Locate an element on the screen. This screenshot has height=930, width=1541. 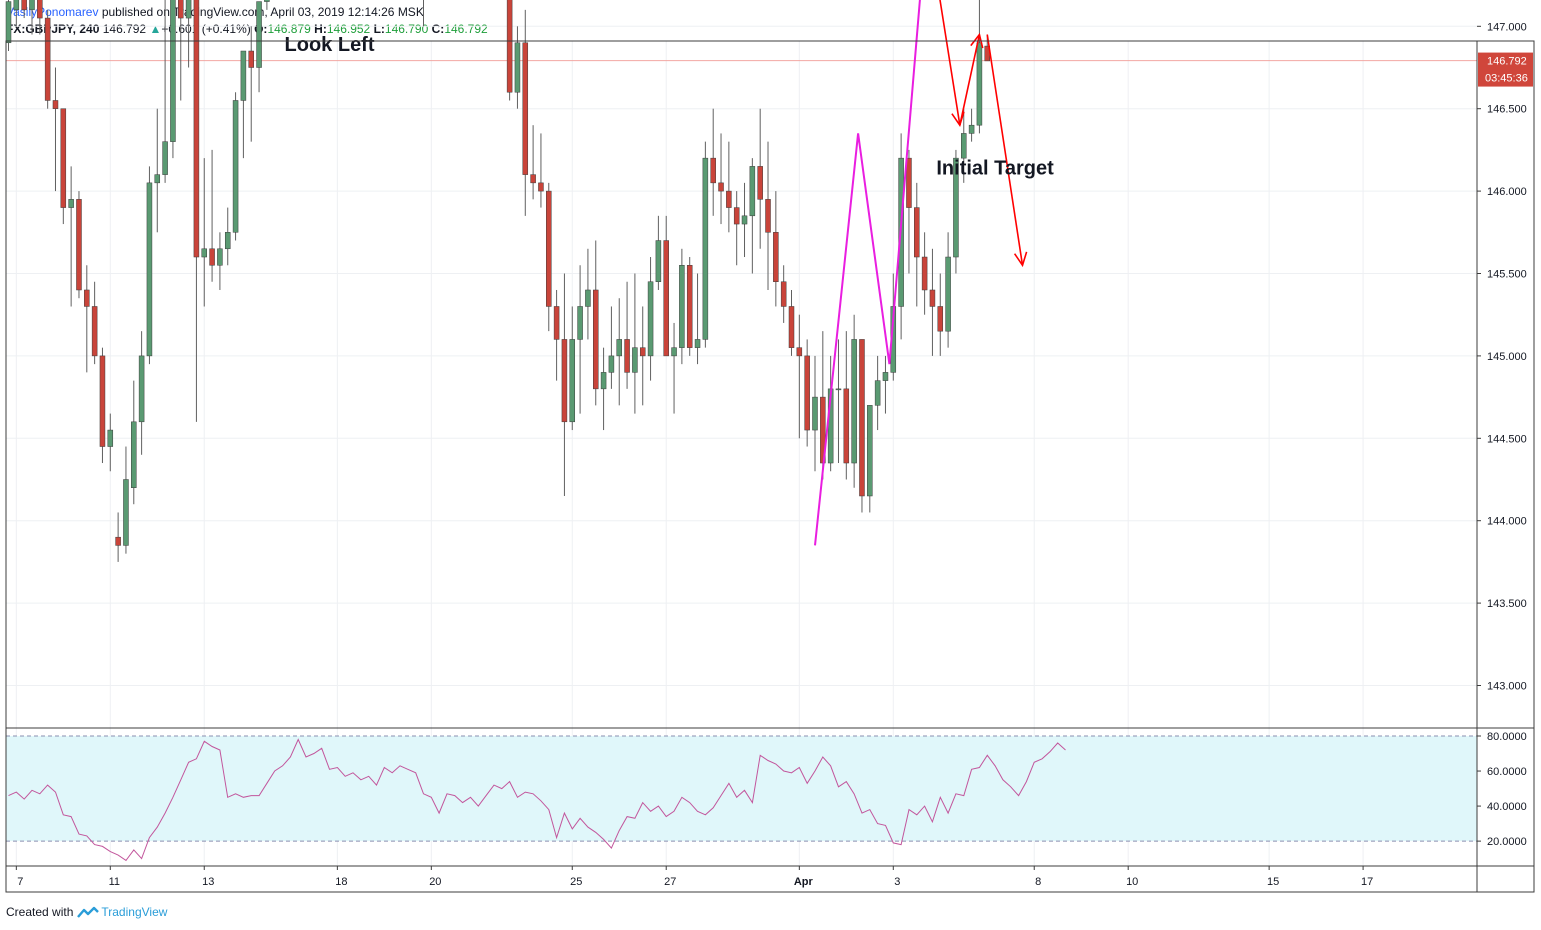
time-tick-label: 20 is located at coordinates (435, 882).